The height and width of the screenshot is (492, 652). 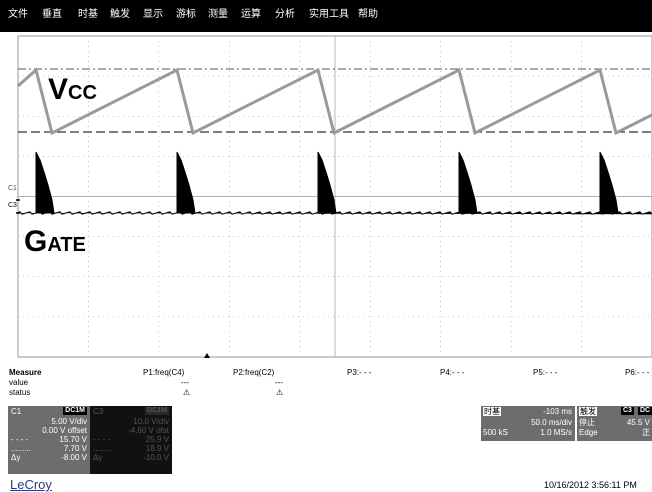 I want to click on timebase-rate: 1.0 MS/s, so click(x=556, y=432).